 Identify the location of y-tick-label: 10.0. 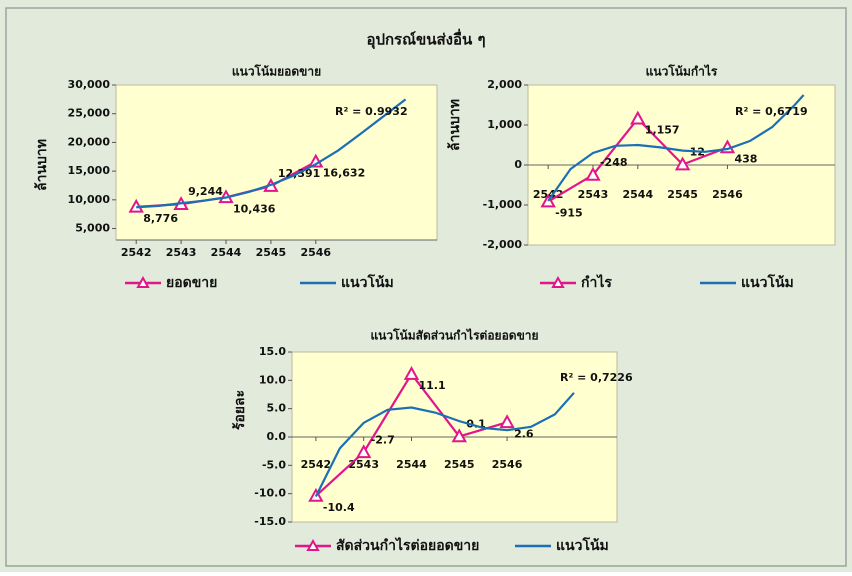
(272, 379).